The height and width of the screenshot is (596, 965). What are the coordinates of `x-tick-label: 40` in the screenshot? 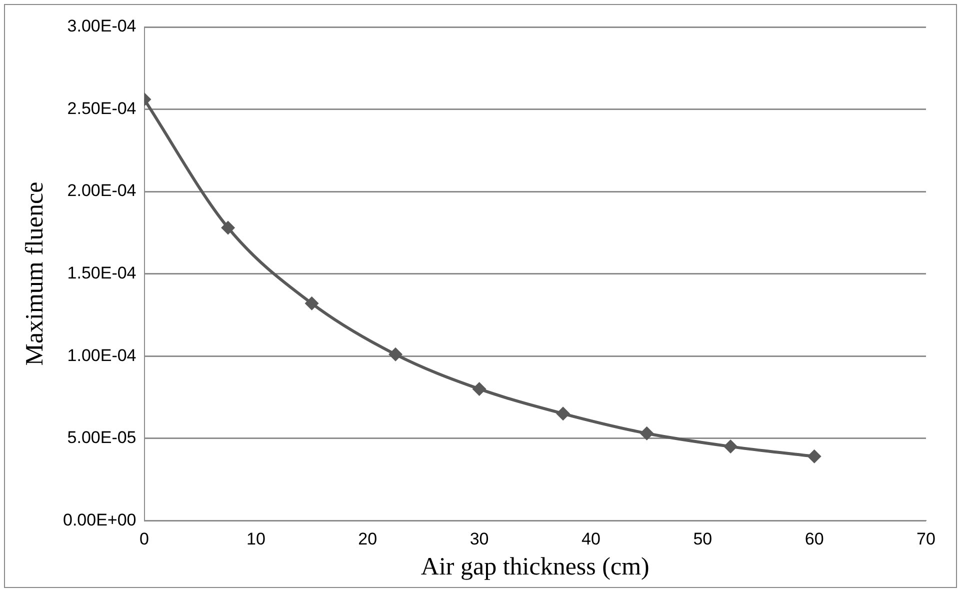 It's located at (591, 538).